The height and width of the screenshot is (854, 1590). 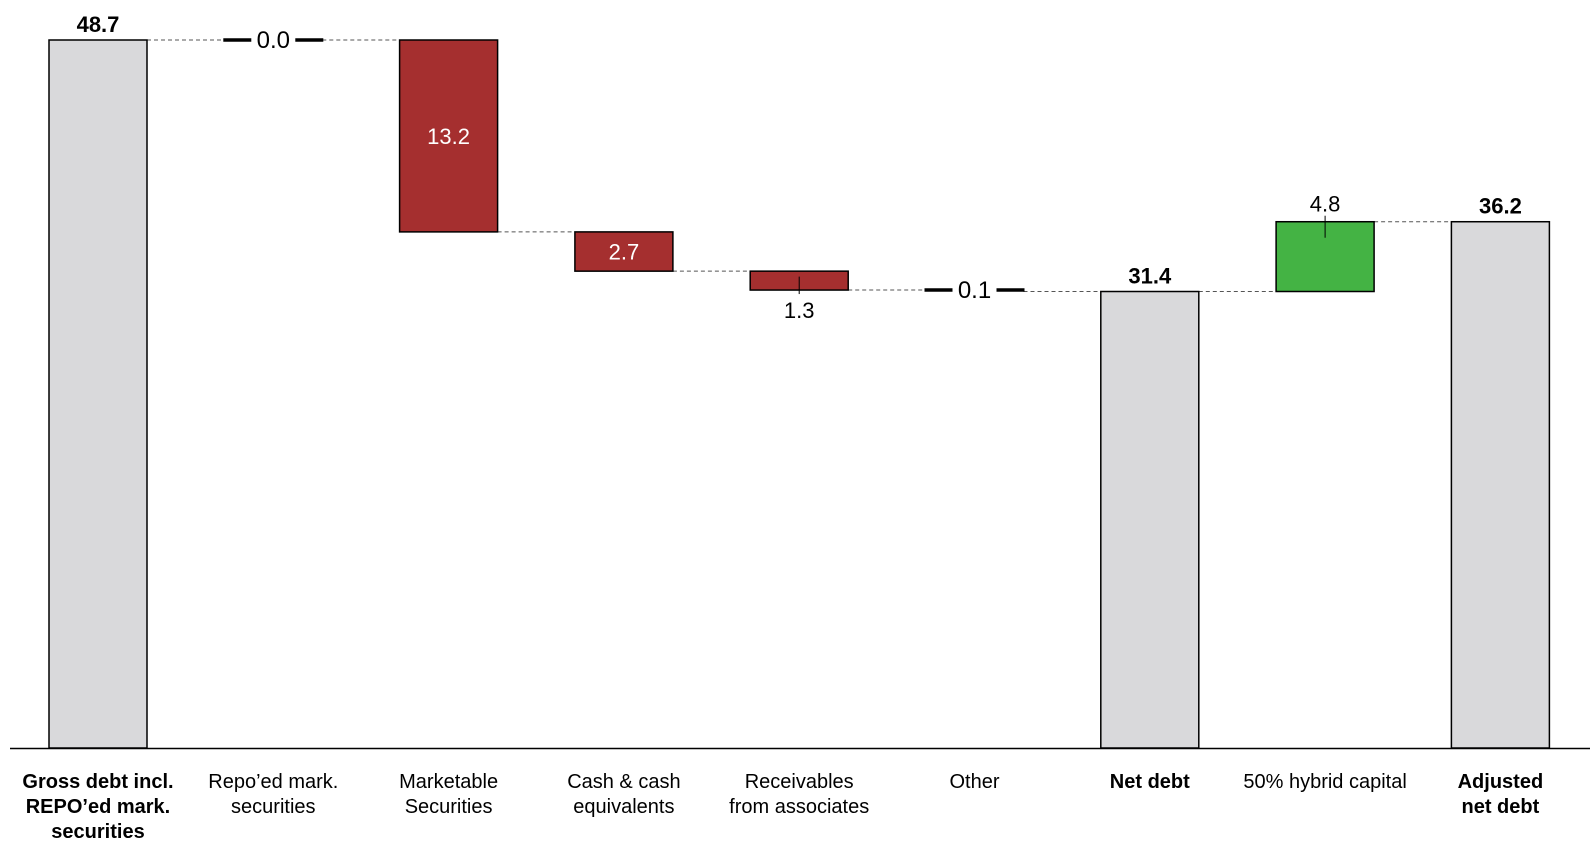 What do you see at coordinates (974, 290) in the screenshot?
I see `data-label: 0.1` at bounding box center [974, 290].